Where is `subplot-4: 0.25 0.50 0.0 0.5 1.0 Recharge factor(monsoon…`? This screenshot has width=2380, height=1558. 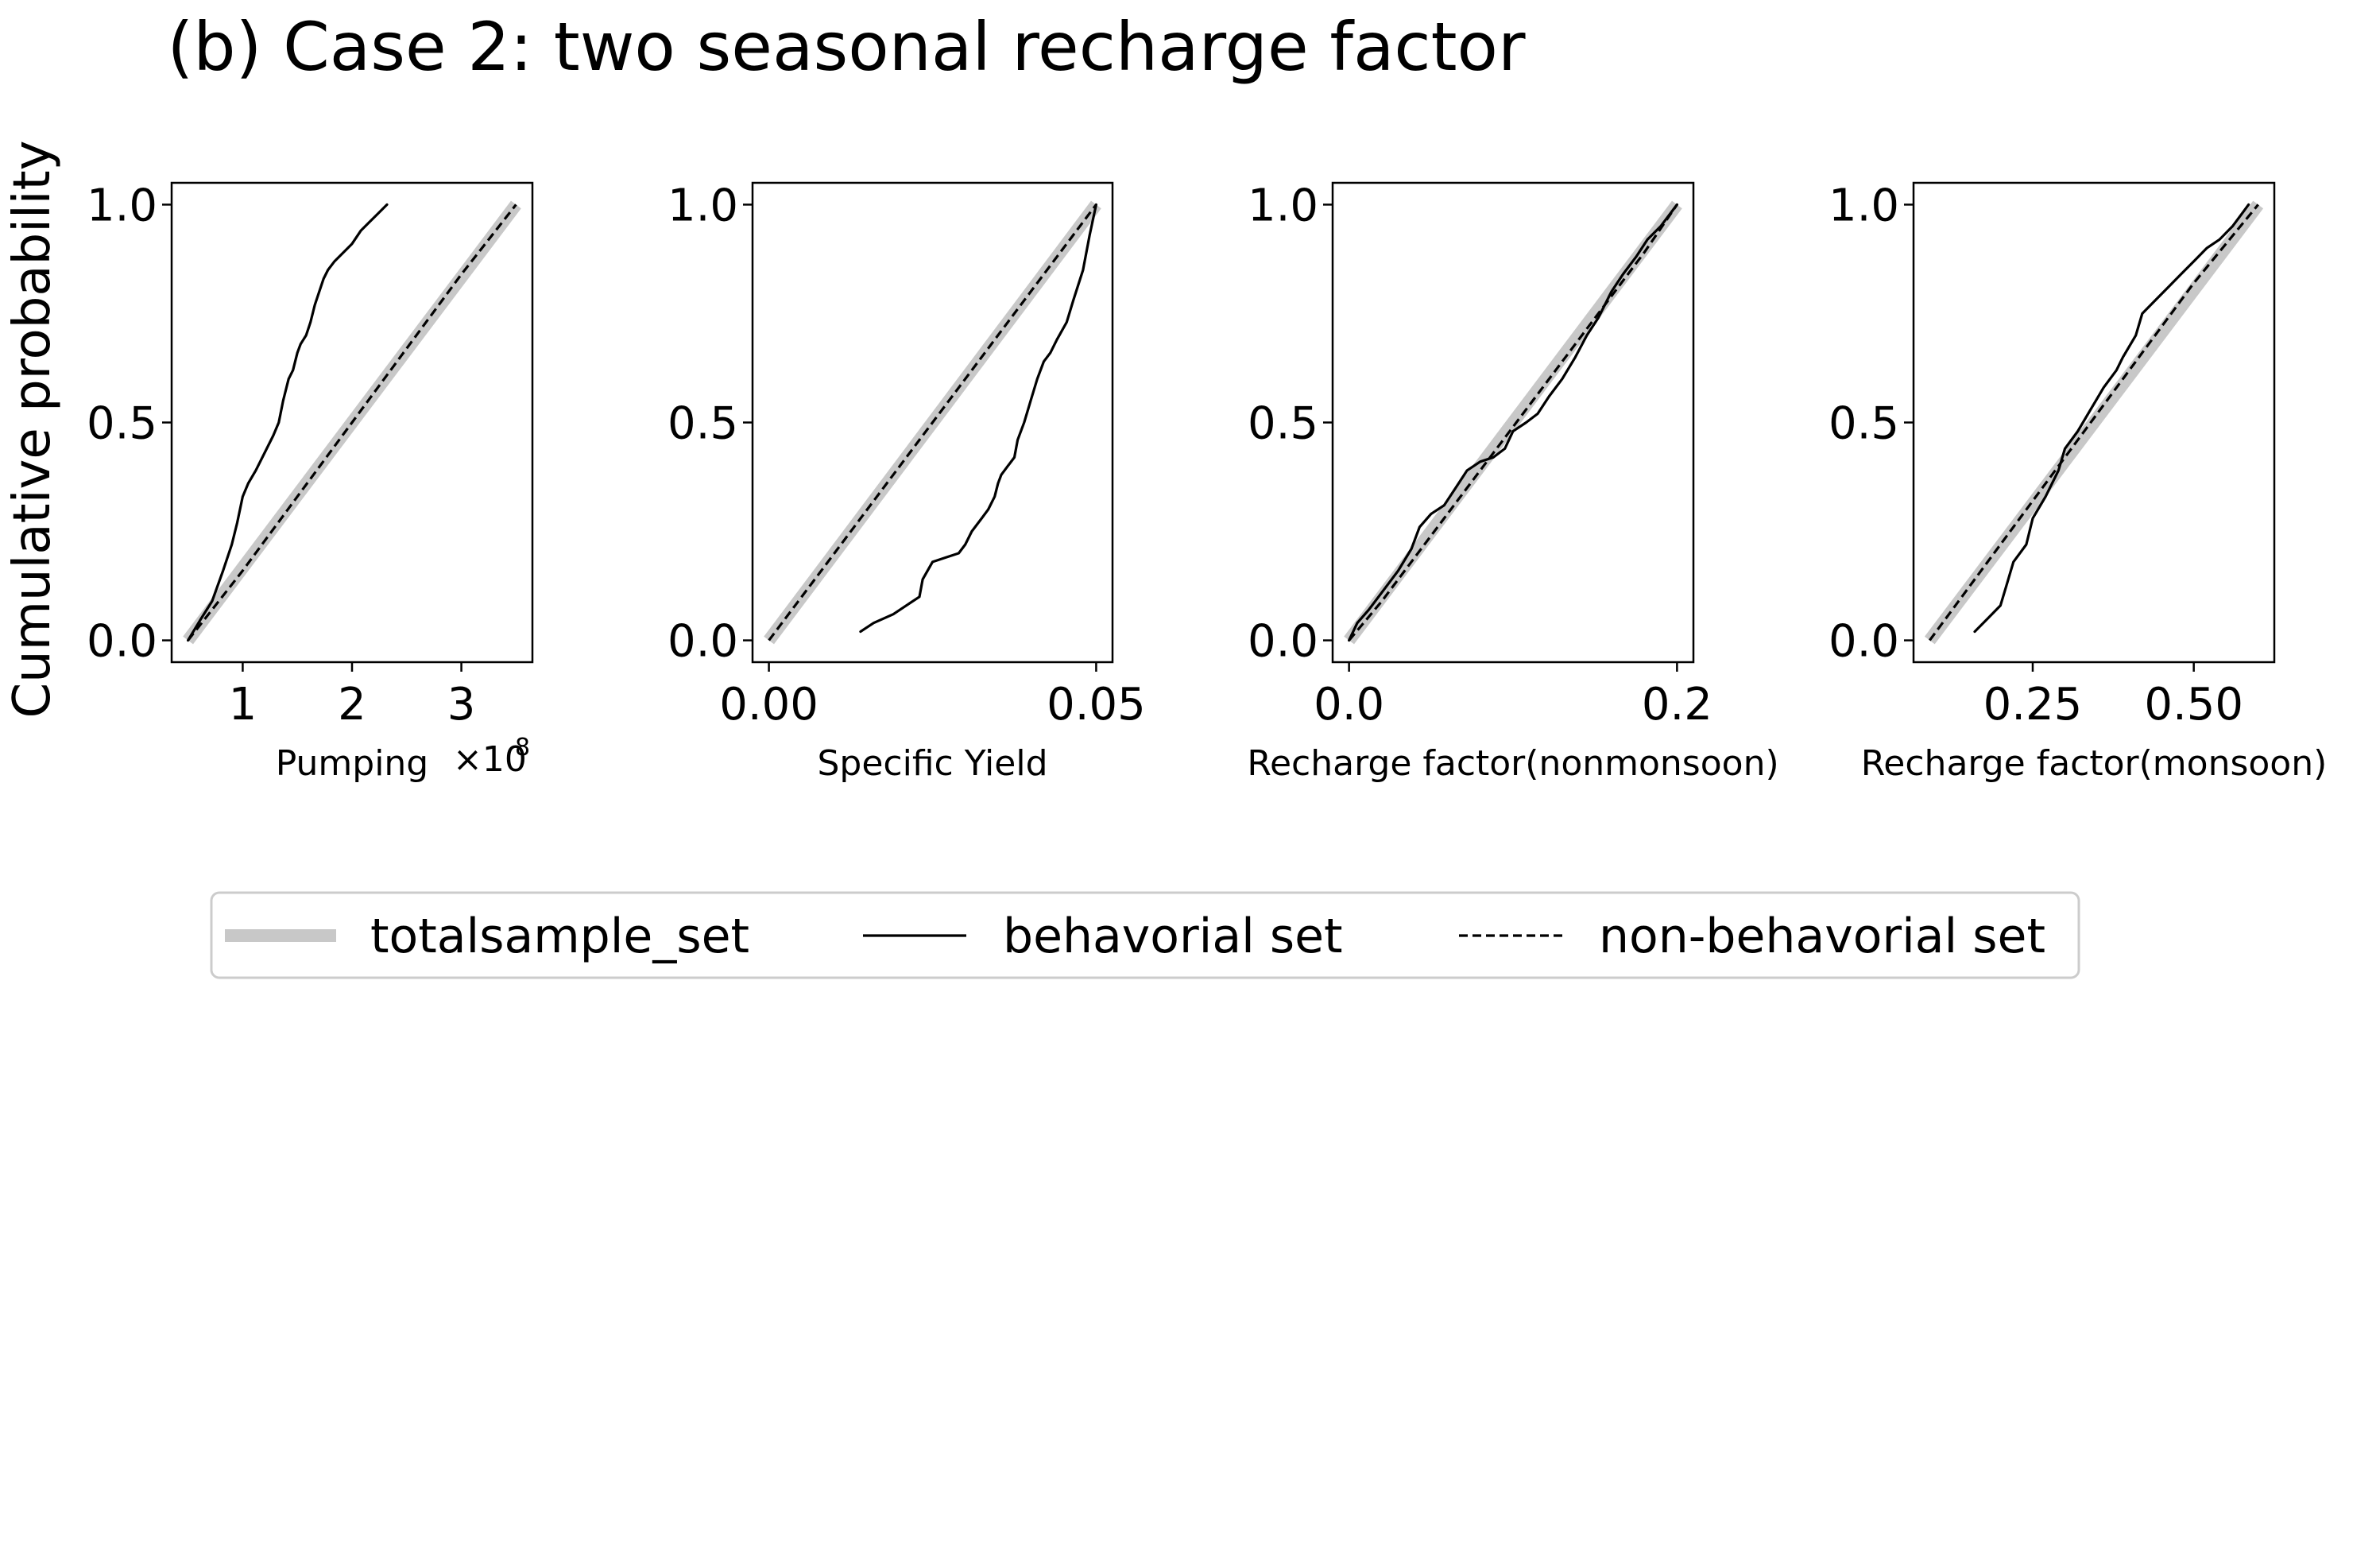
subplot-4: 0.25 0.50 0.0 0.5 1.0 Recharge factor(monsoon… is located at coordinates (2078, 482).